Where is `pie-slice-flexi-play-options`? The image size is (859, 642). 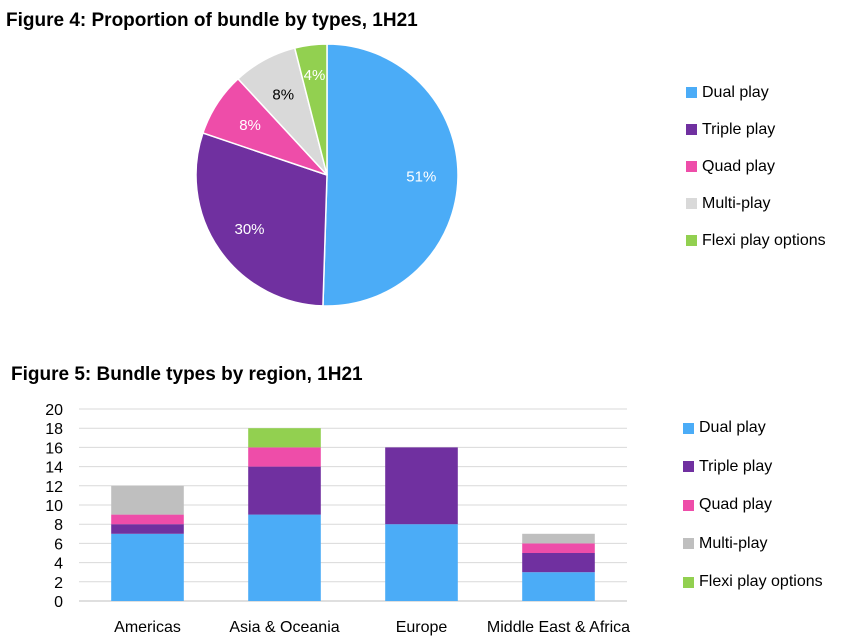 pie-slice-flexi-play-options is located at coordinates (310, 109).